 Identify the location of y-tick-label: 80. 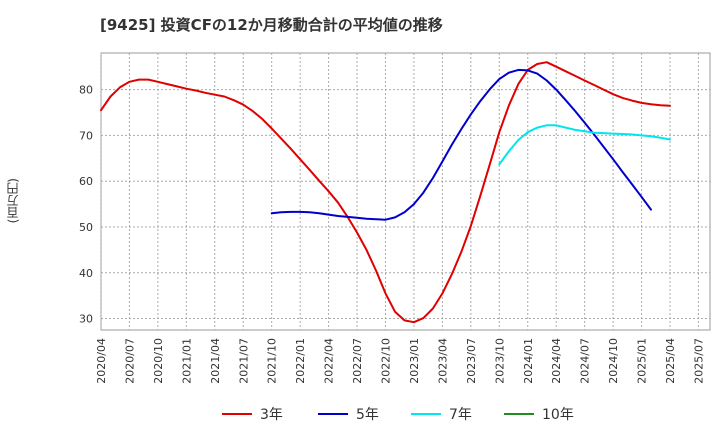
(86, 90).